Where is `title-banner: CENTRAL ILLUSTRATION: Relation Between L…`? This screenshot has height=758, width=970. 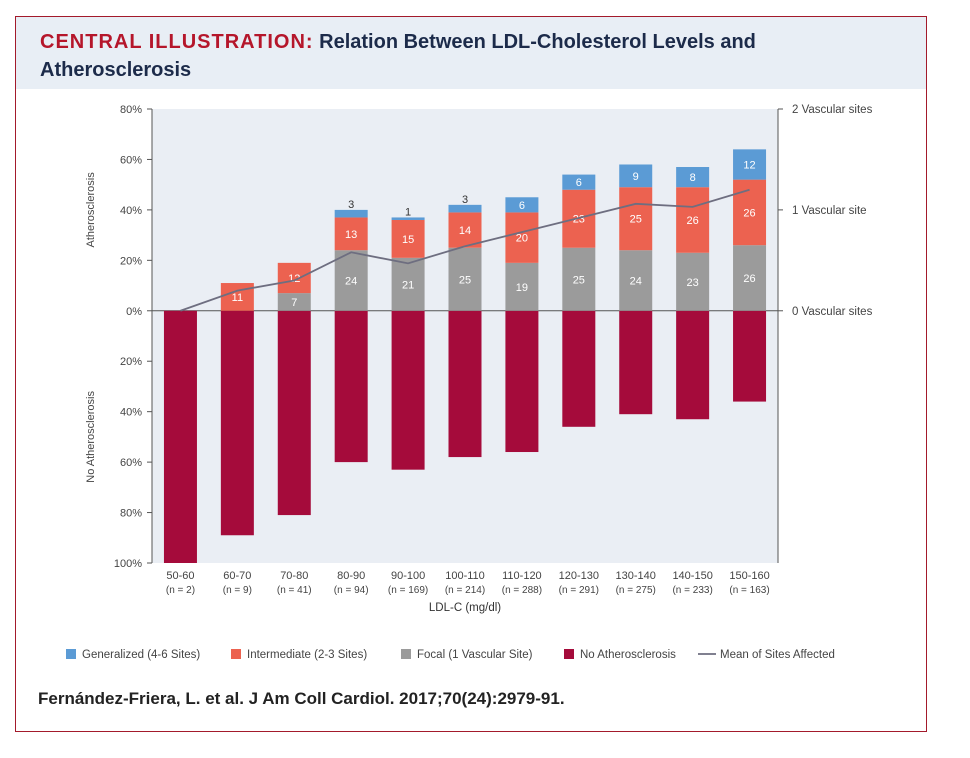
title-banner: CENTRAL ILLUSTRATION: Relation Between L… is located at coordinates (471, 53).